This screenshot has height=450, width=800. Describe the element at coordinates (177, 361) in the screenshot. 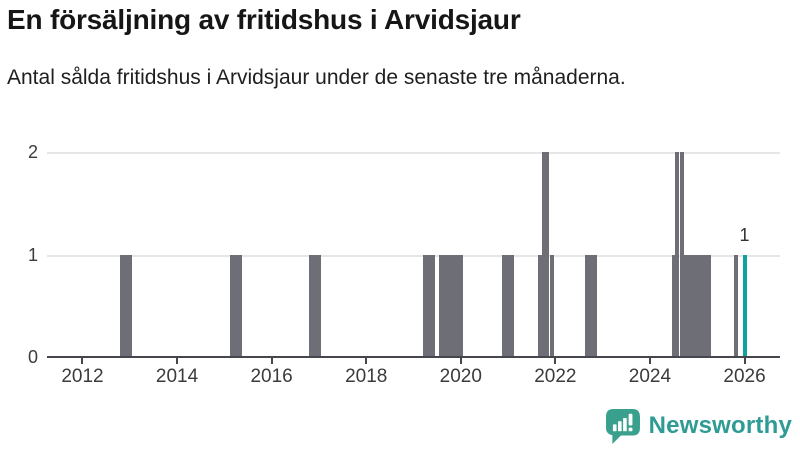

I see `x-tick-2014` at that location.